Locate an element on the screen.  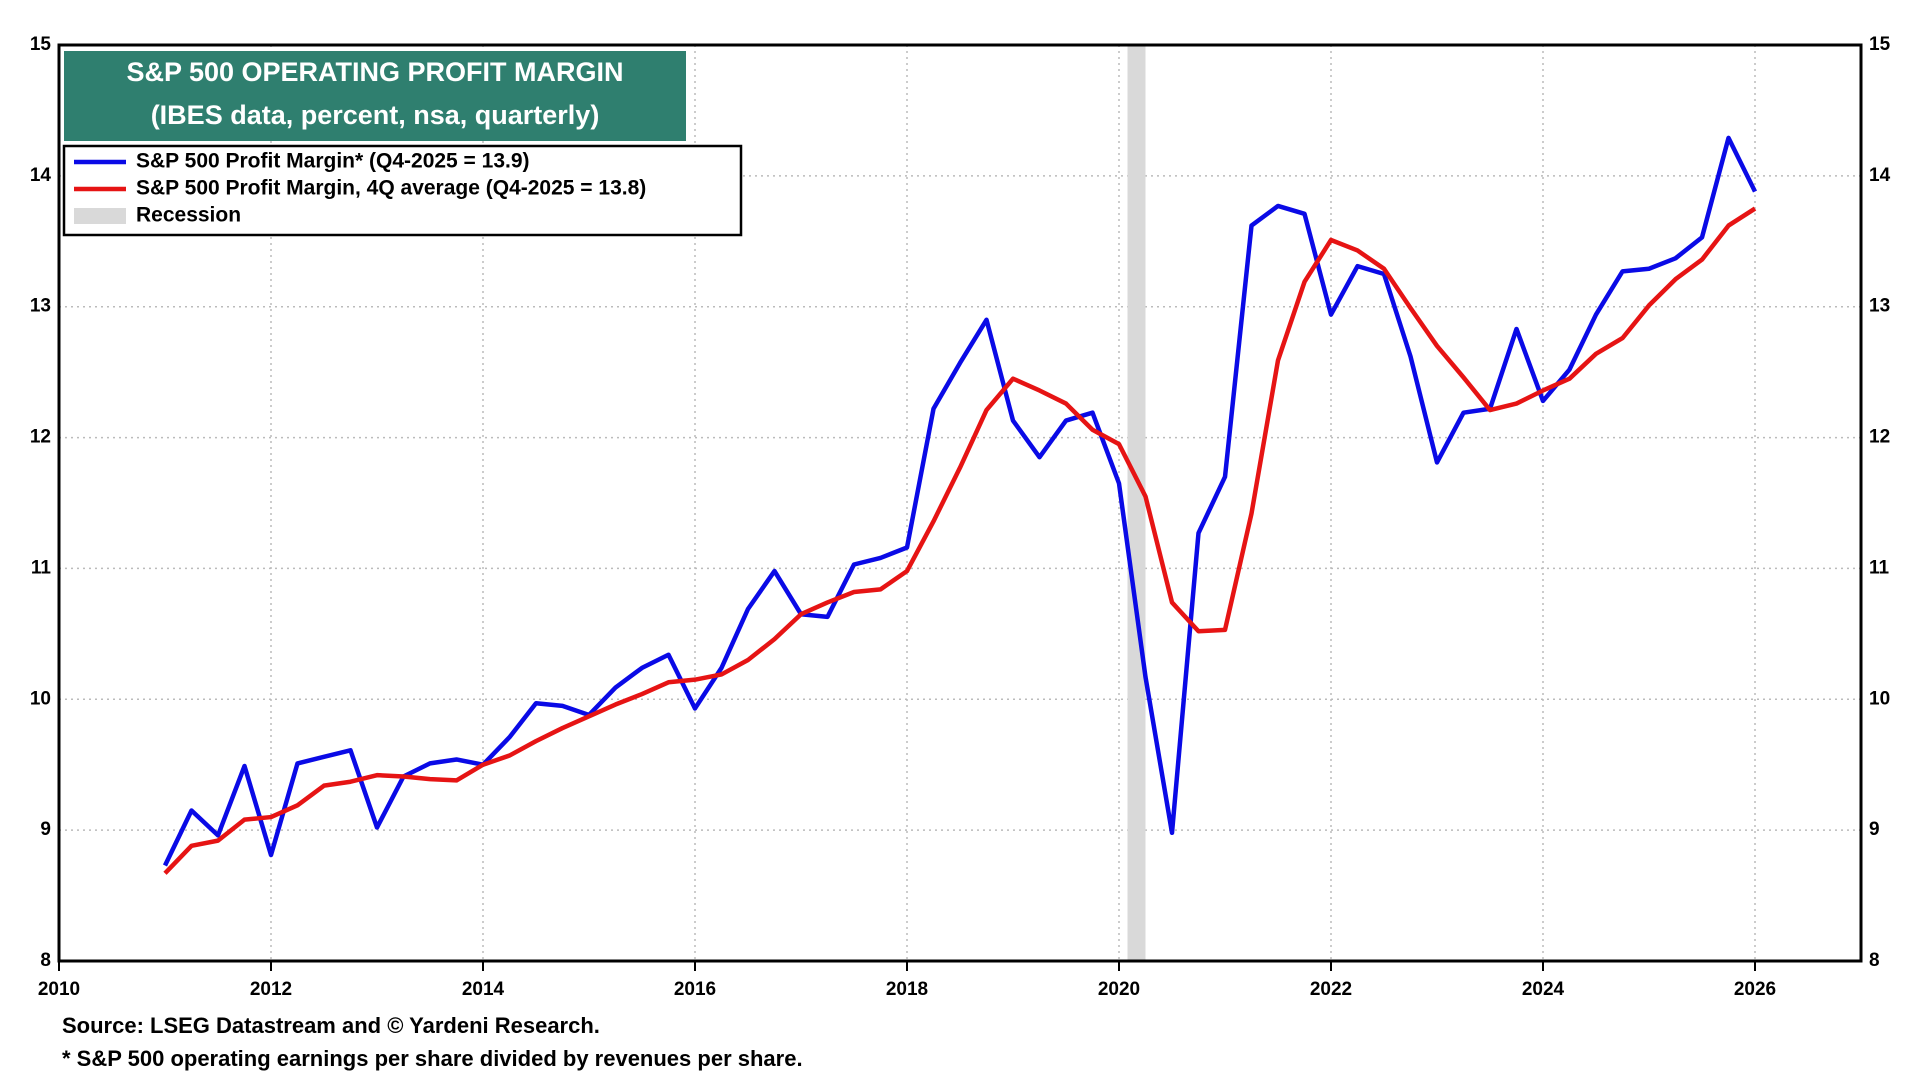
y2-tick-label: 13 is located at coordinates (1879, 306).